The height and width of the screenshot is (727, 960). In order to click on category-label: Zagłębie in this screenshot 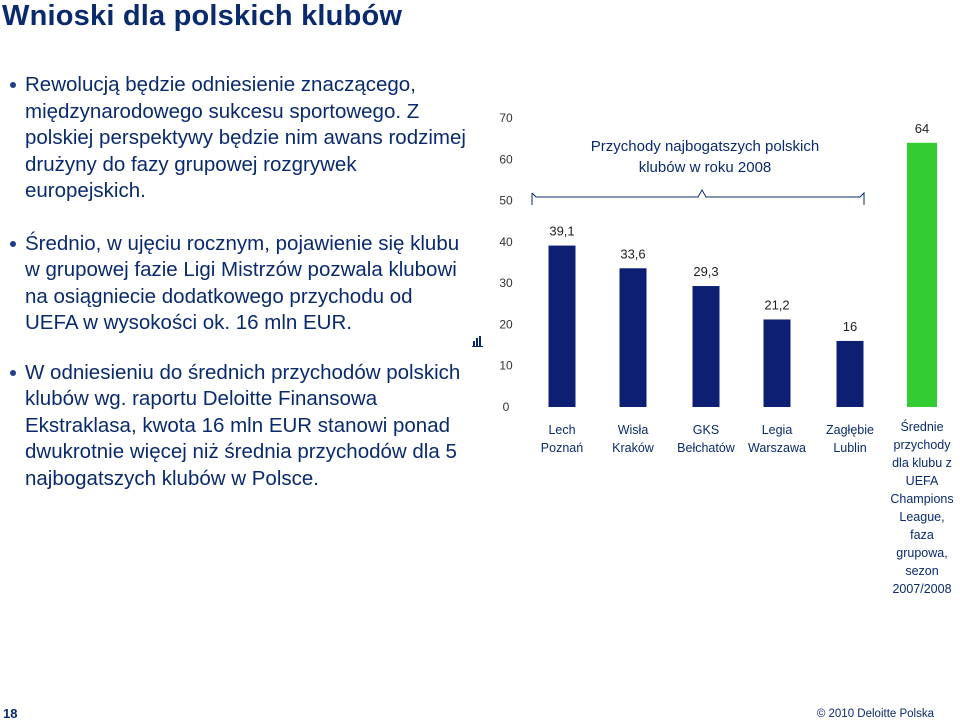, I will do `click(850, 430)`.